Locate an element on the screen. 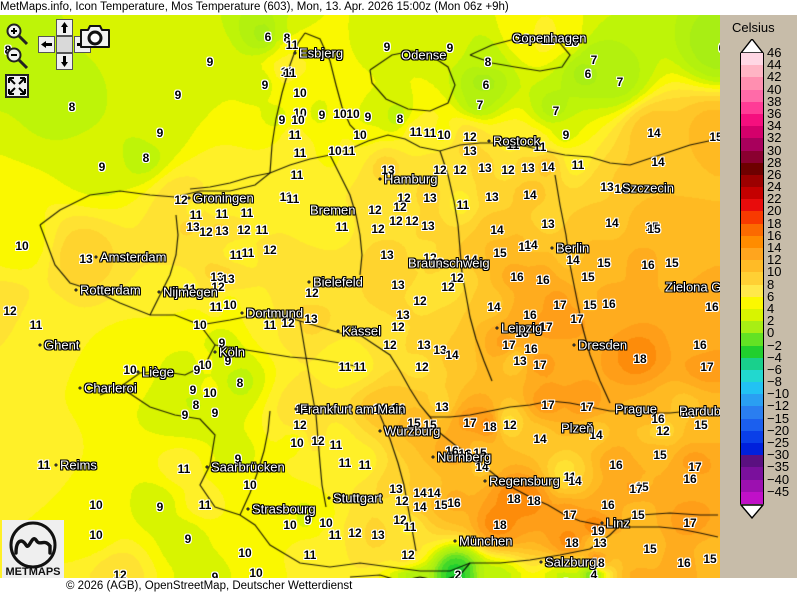 Image resolution: width=797 pixels, height=594 pixels. zoom-in-icon is located at coordinates (17, 34).